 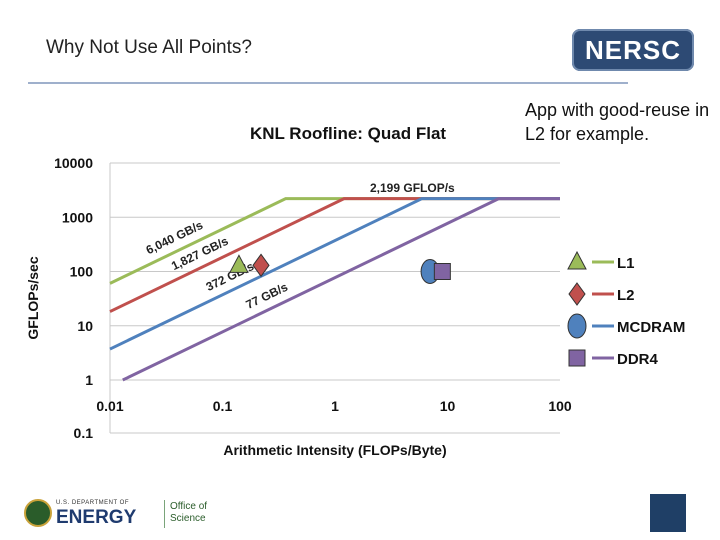 What do you see at coordinates (164, 514) in the screenshot?
I see `logo-separator` at bounding box center [164, 514].